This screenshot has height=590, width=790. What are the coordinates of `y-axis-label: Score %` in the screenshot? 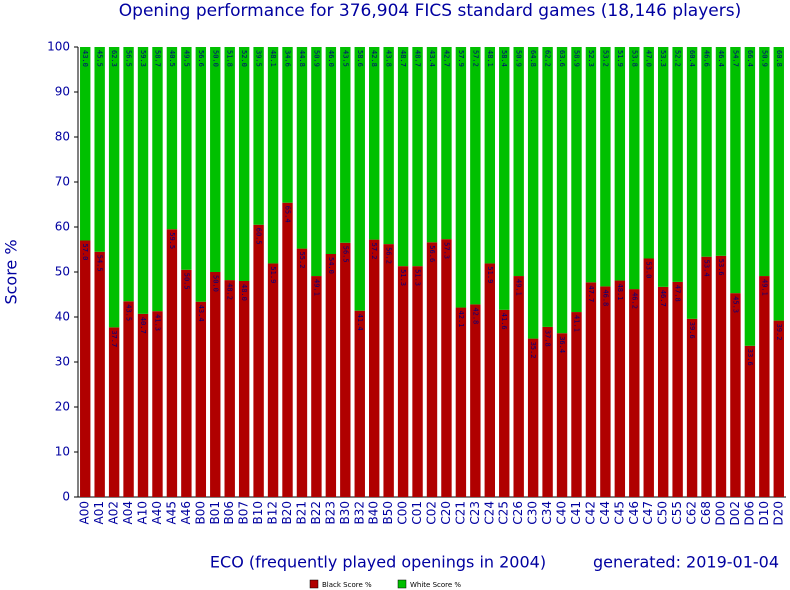 It's located at (11, 271).